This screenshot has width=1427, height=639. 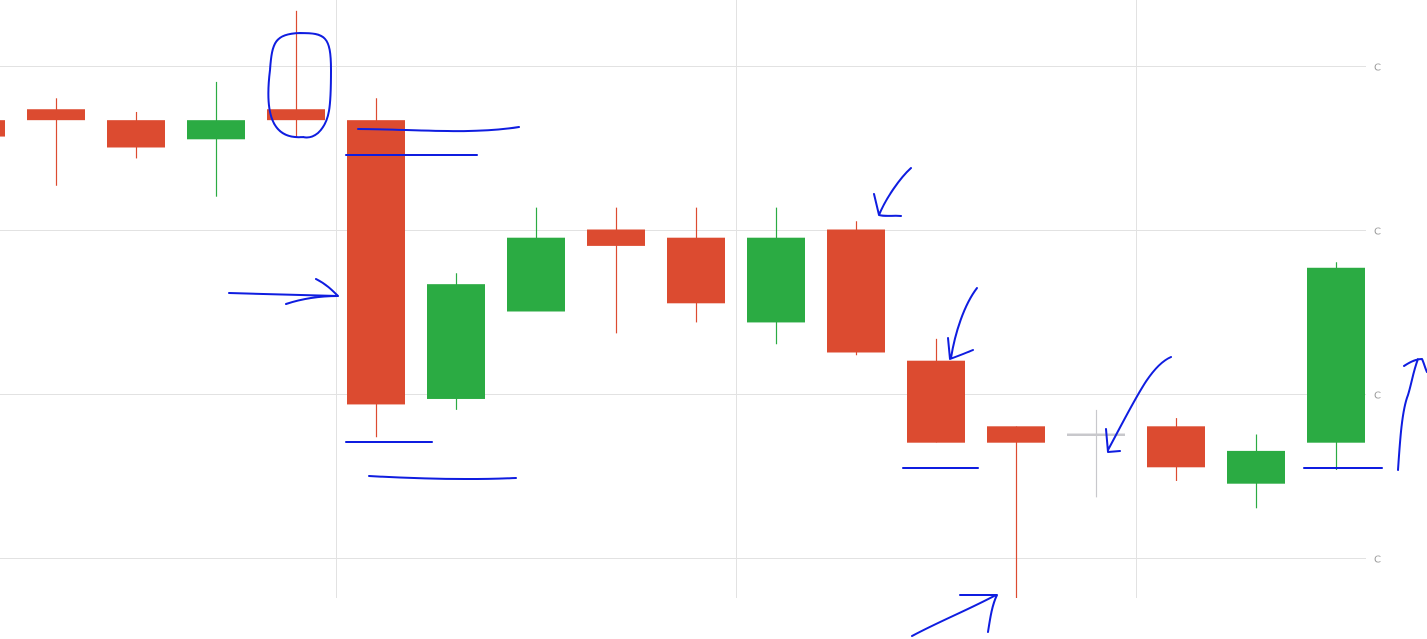 What do you see at coordinates (892, 192) in the screenshot?
I see `arrow-annotation-top` at bounding box center [892, 192].